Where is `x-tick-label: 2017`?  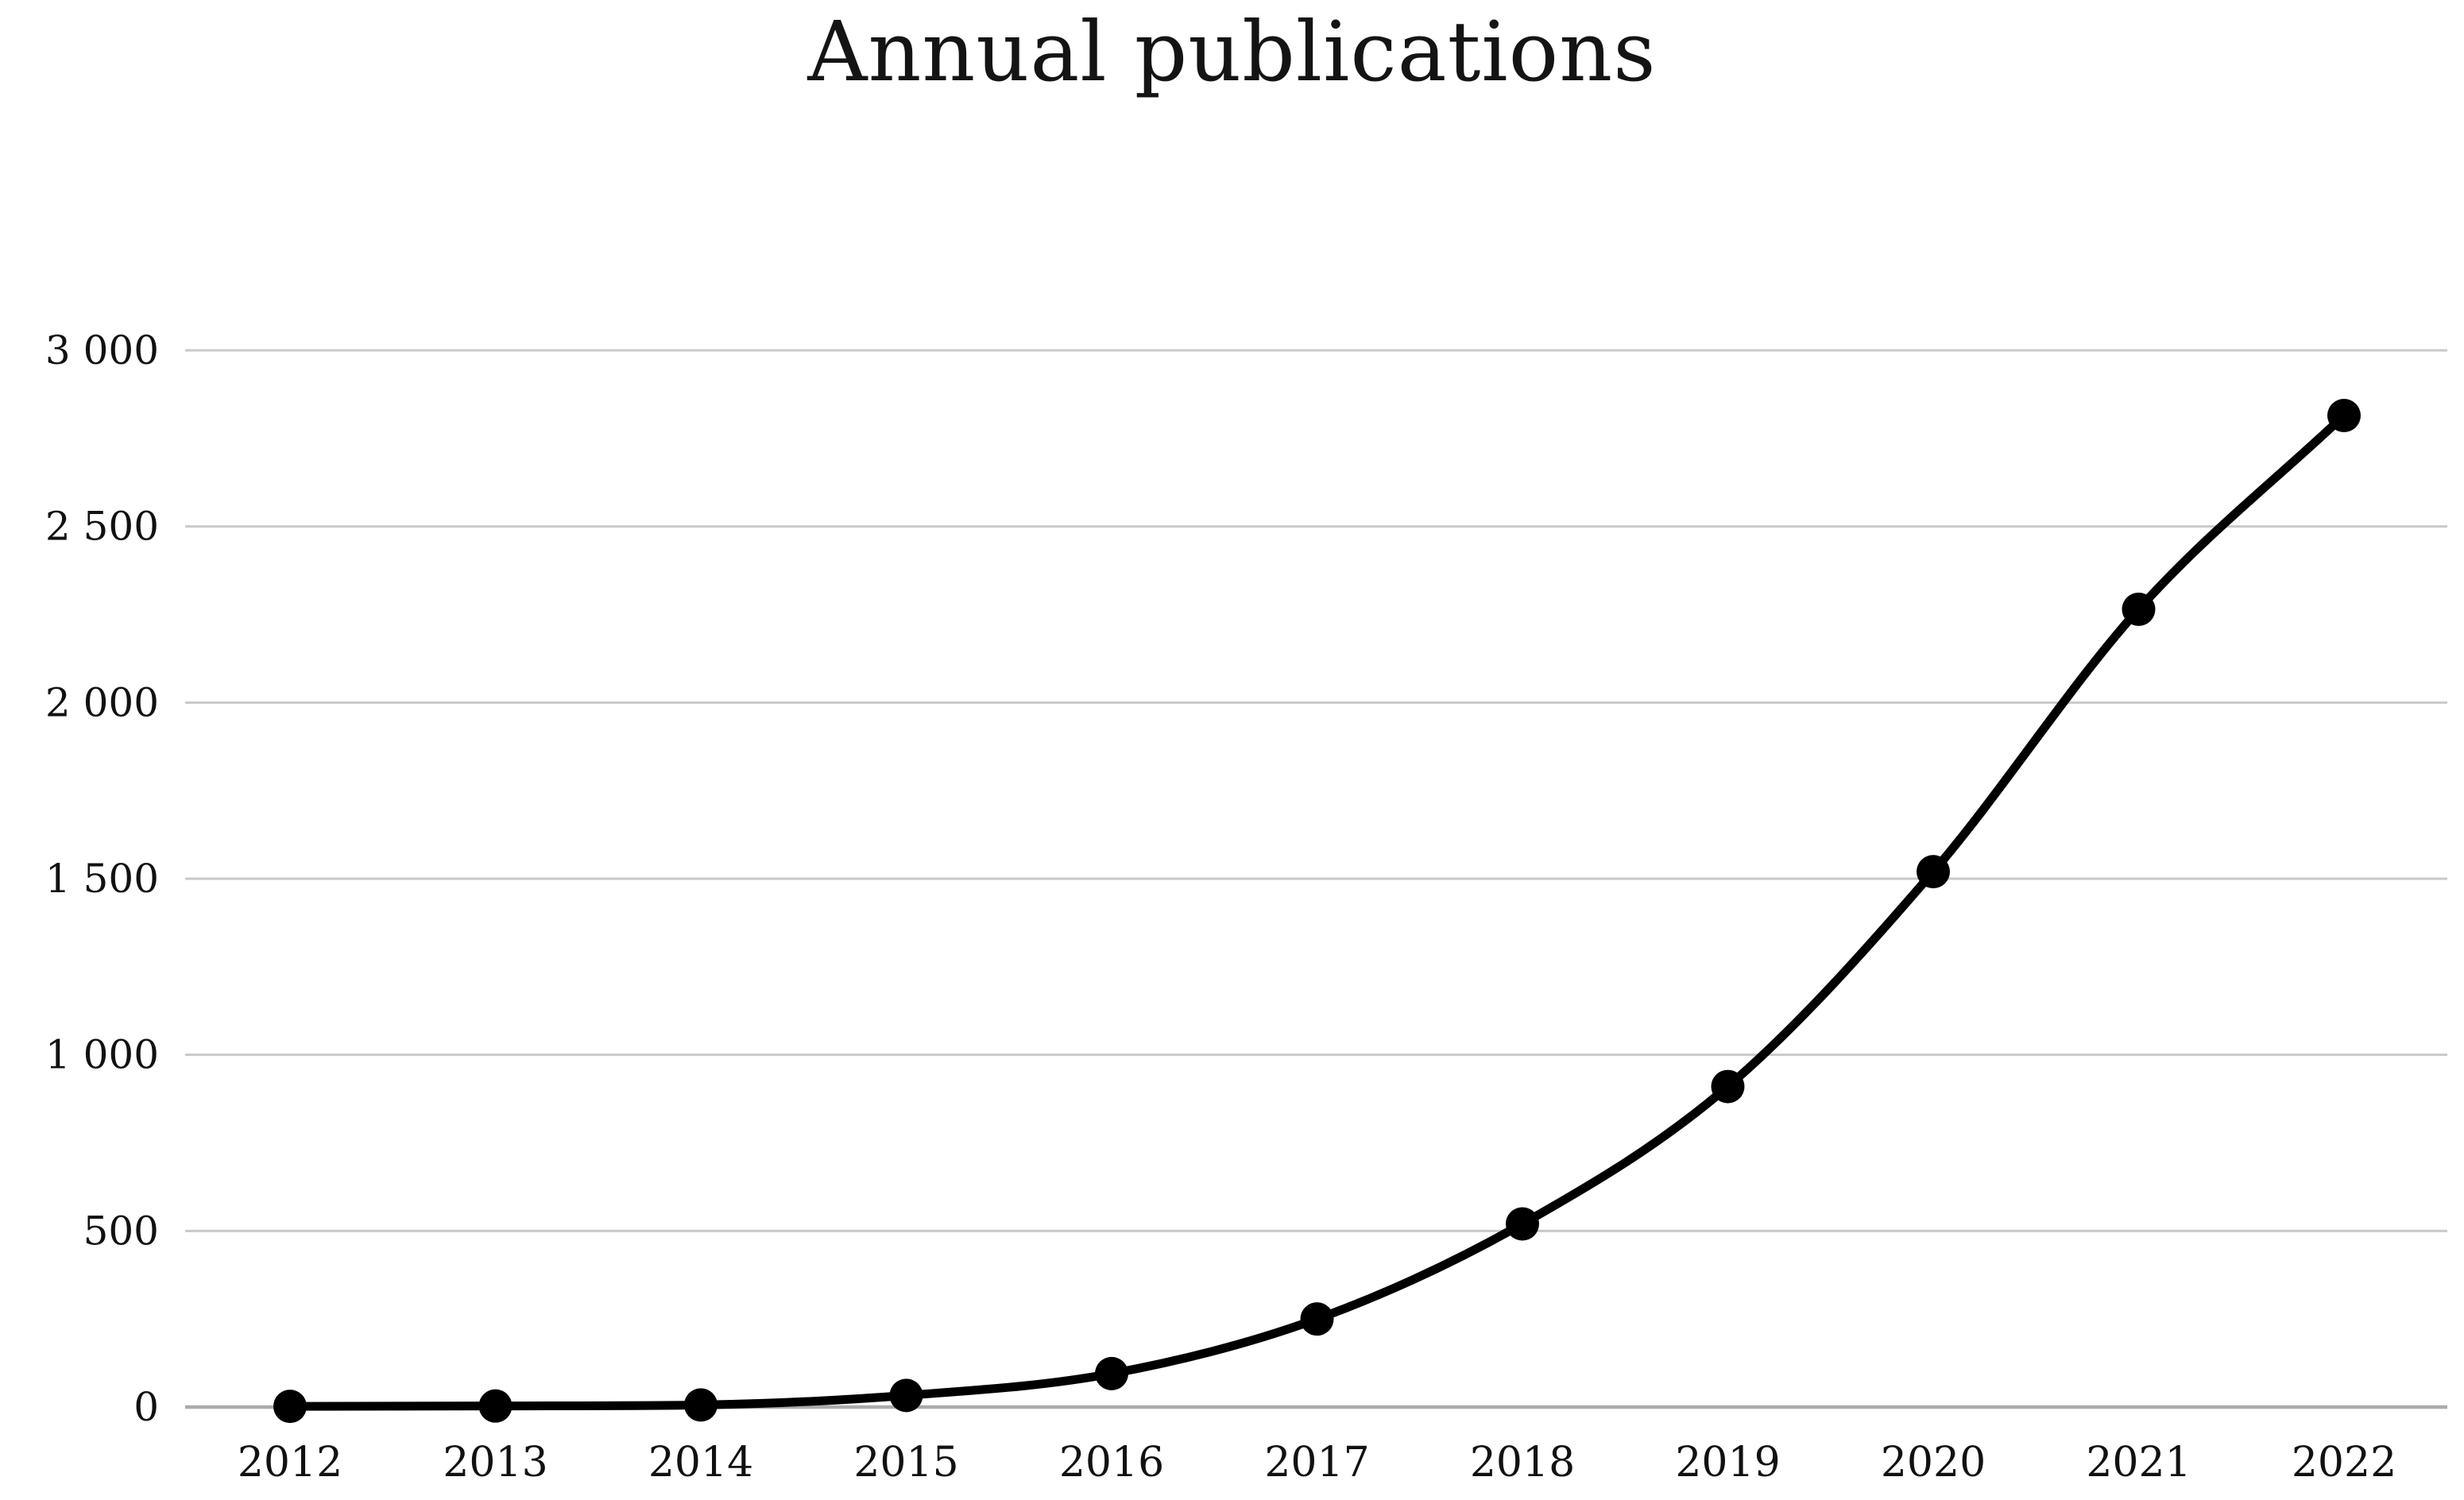
x-tick-label: 2017 is located at coordinates (1316, 1462).